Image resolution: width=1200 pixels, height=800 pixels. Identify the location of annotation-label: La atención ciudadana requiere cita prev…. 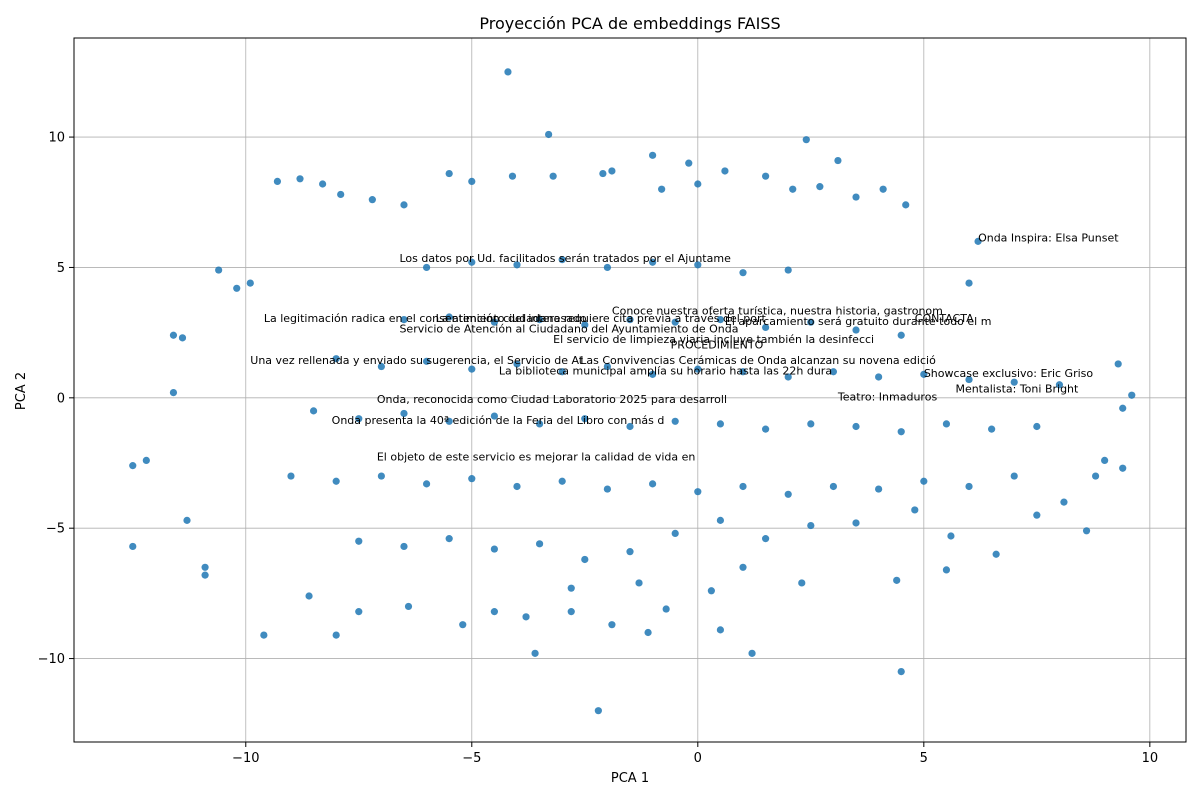
(601, 318).